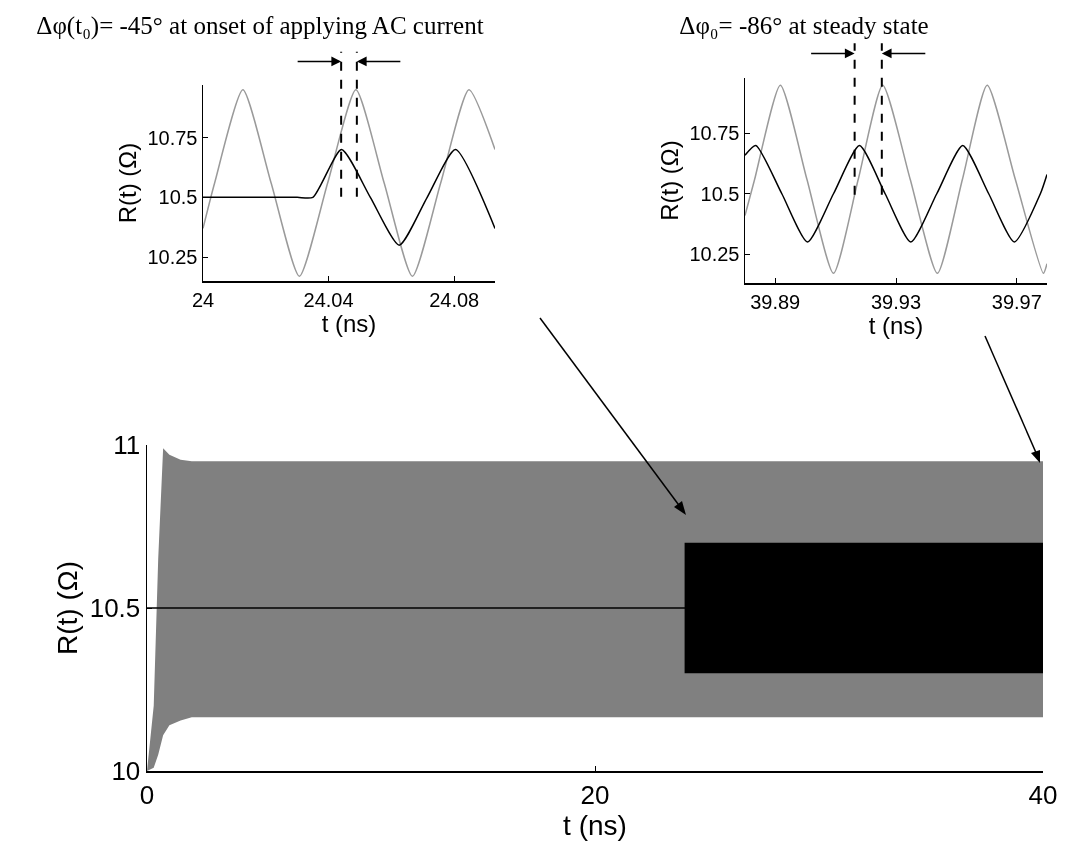  I want to click on chart-title: Δφ₀= -86° at steady state, so click(804, 25).